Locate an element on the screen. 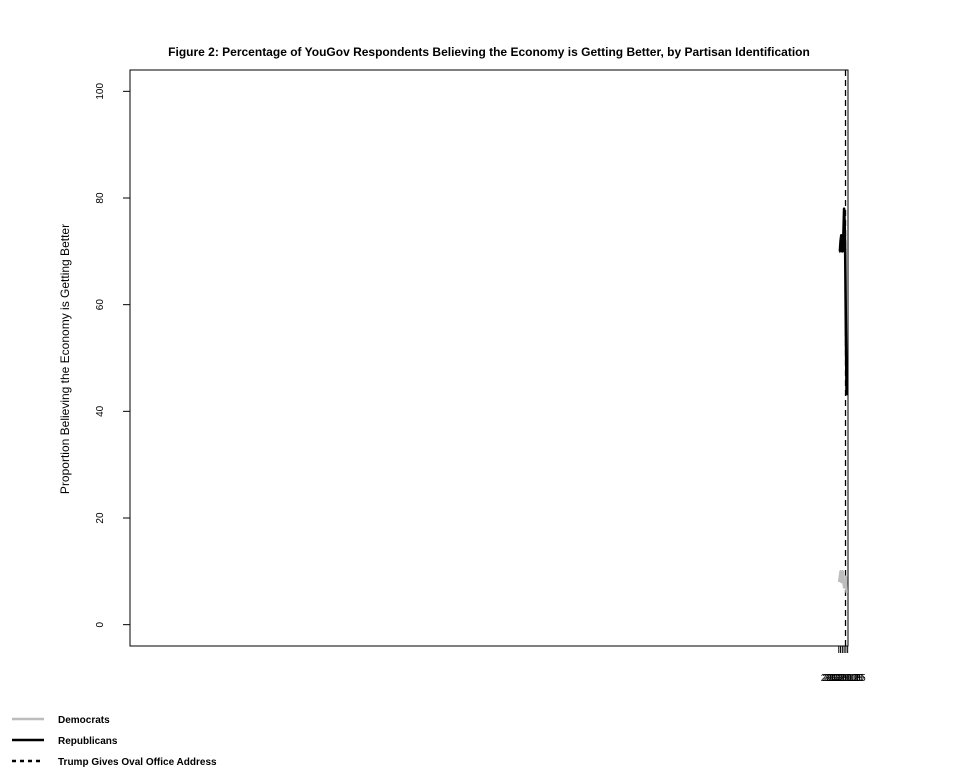 Image resolution: width=974 pixels, height=775 pixels. y-axis: 0 20 40 60 80 100 is located at coordinates (113, 355).